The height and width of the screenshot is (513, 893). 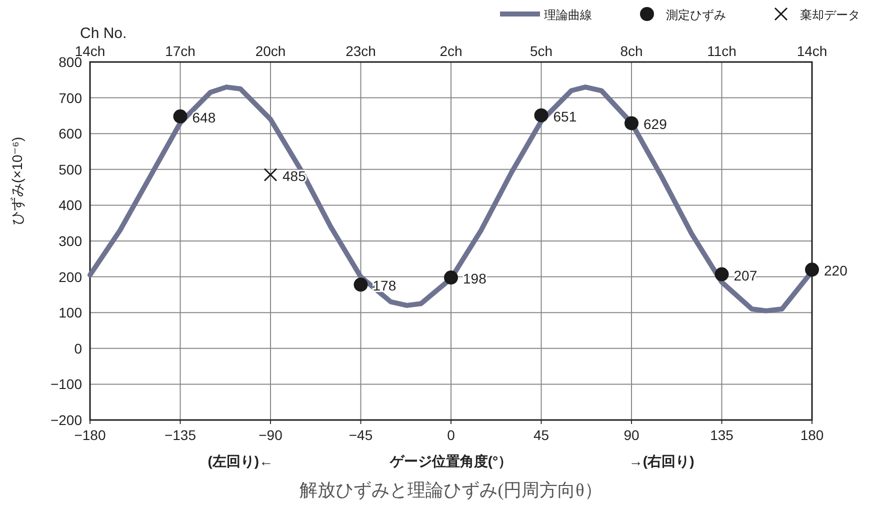 What do you see at coordinates (384, 286) in the screenshot?
I see `data-label: 178` at bounding box center [384, 286].